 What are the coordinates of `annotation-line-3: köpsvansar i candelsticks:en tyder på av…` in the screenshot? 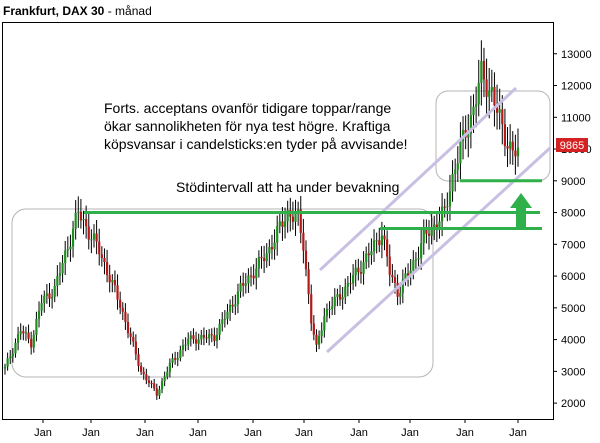 It's located at (256, 144).